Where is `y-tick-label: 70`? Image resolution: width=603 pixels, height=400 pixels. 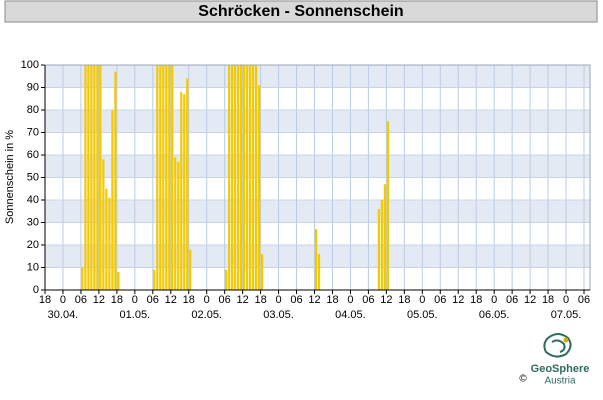 y-tick-label: 70 is located at coordinates (33, 132).